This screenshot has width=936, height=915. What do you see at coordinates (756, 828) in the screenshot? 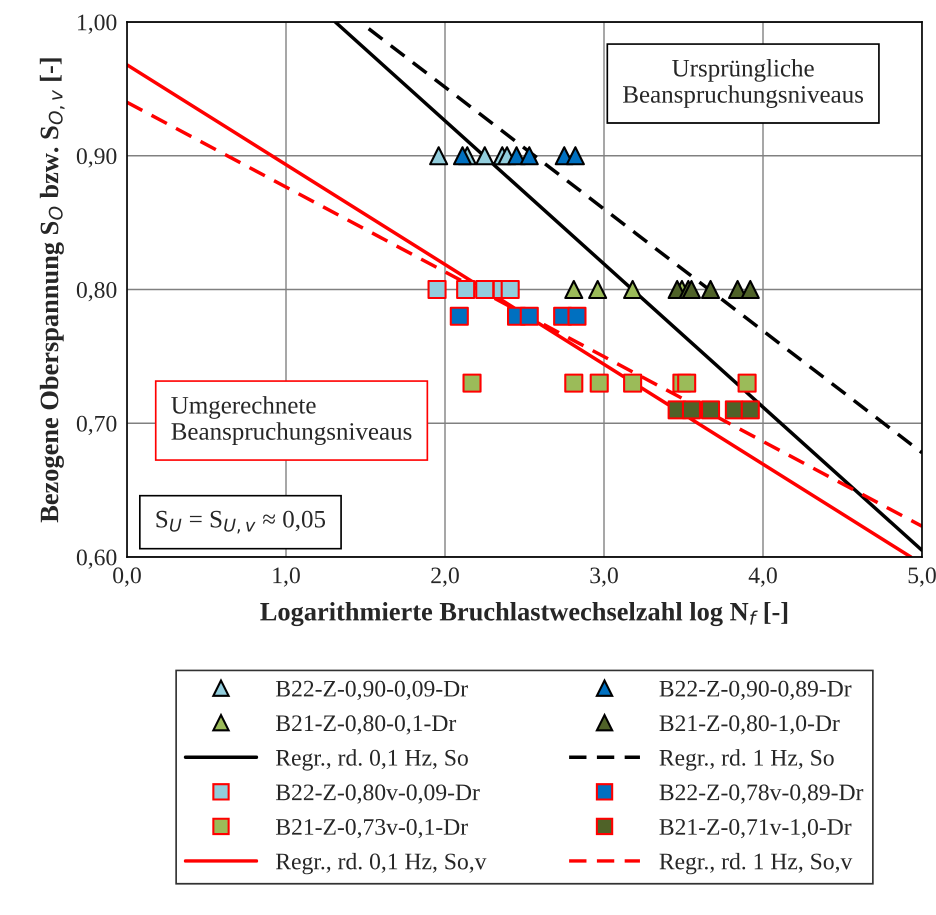
I see `legend-label: B21-Z-0,71v-1,0-Dr` at bounding box center [756, 828].